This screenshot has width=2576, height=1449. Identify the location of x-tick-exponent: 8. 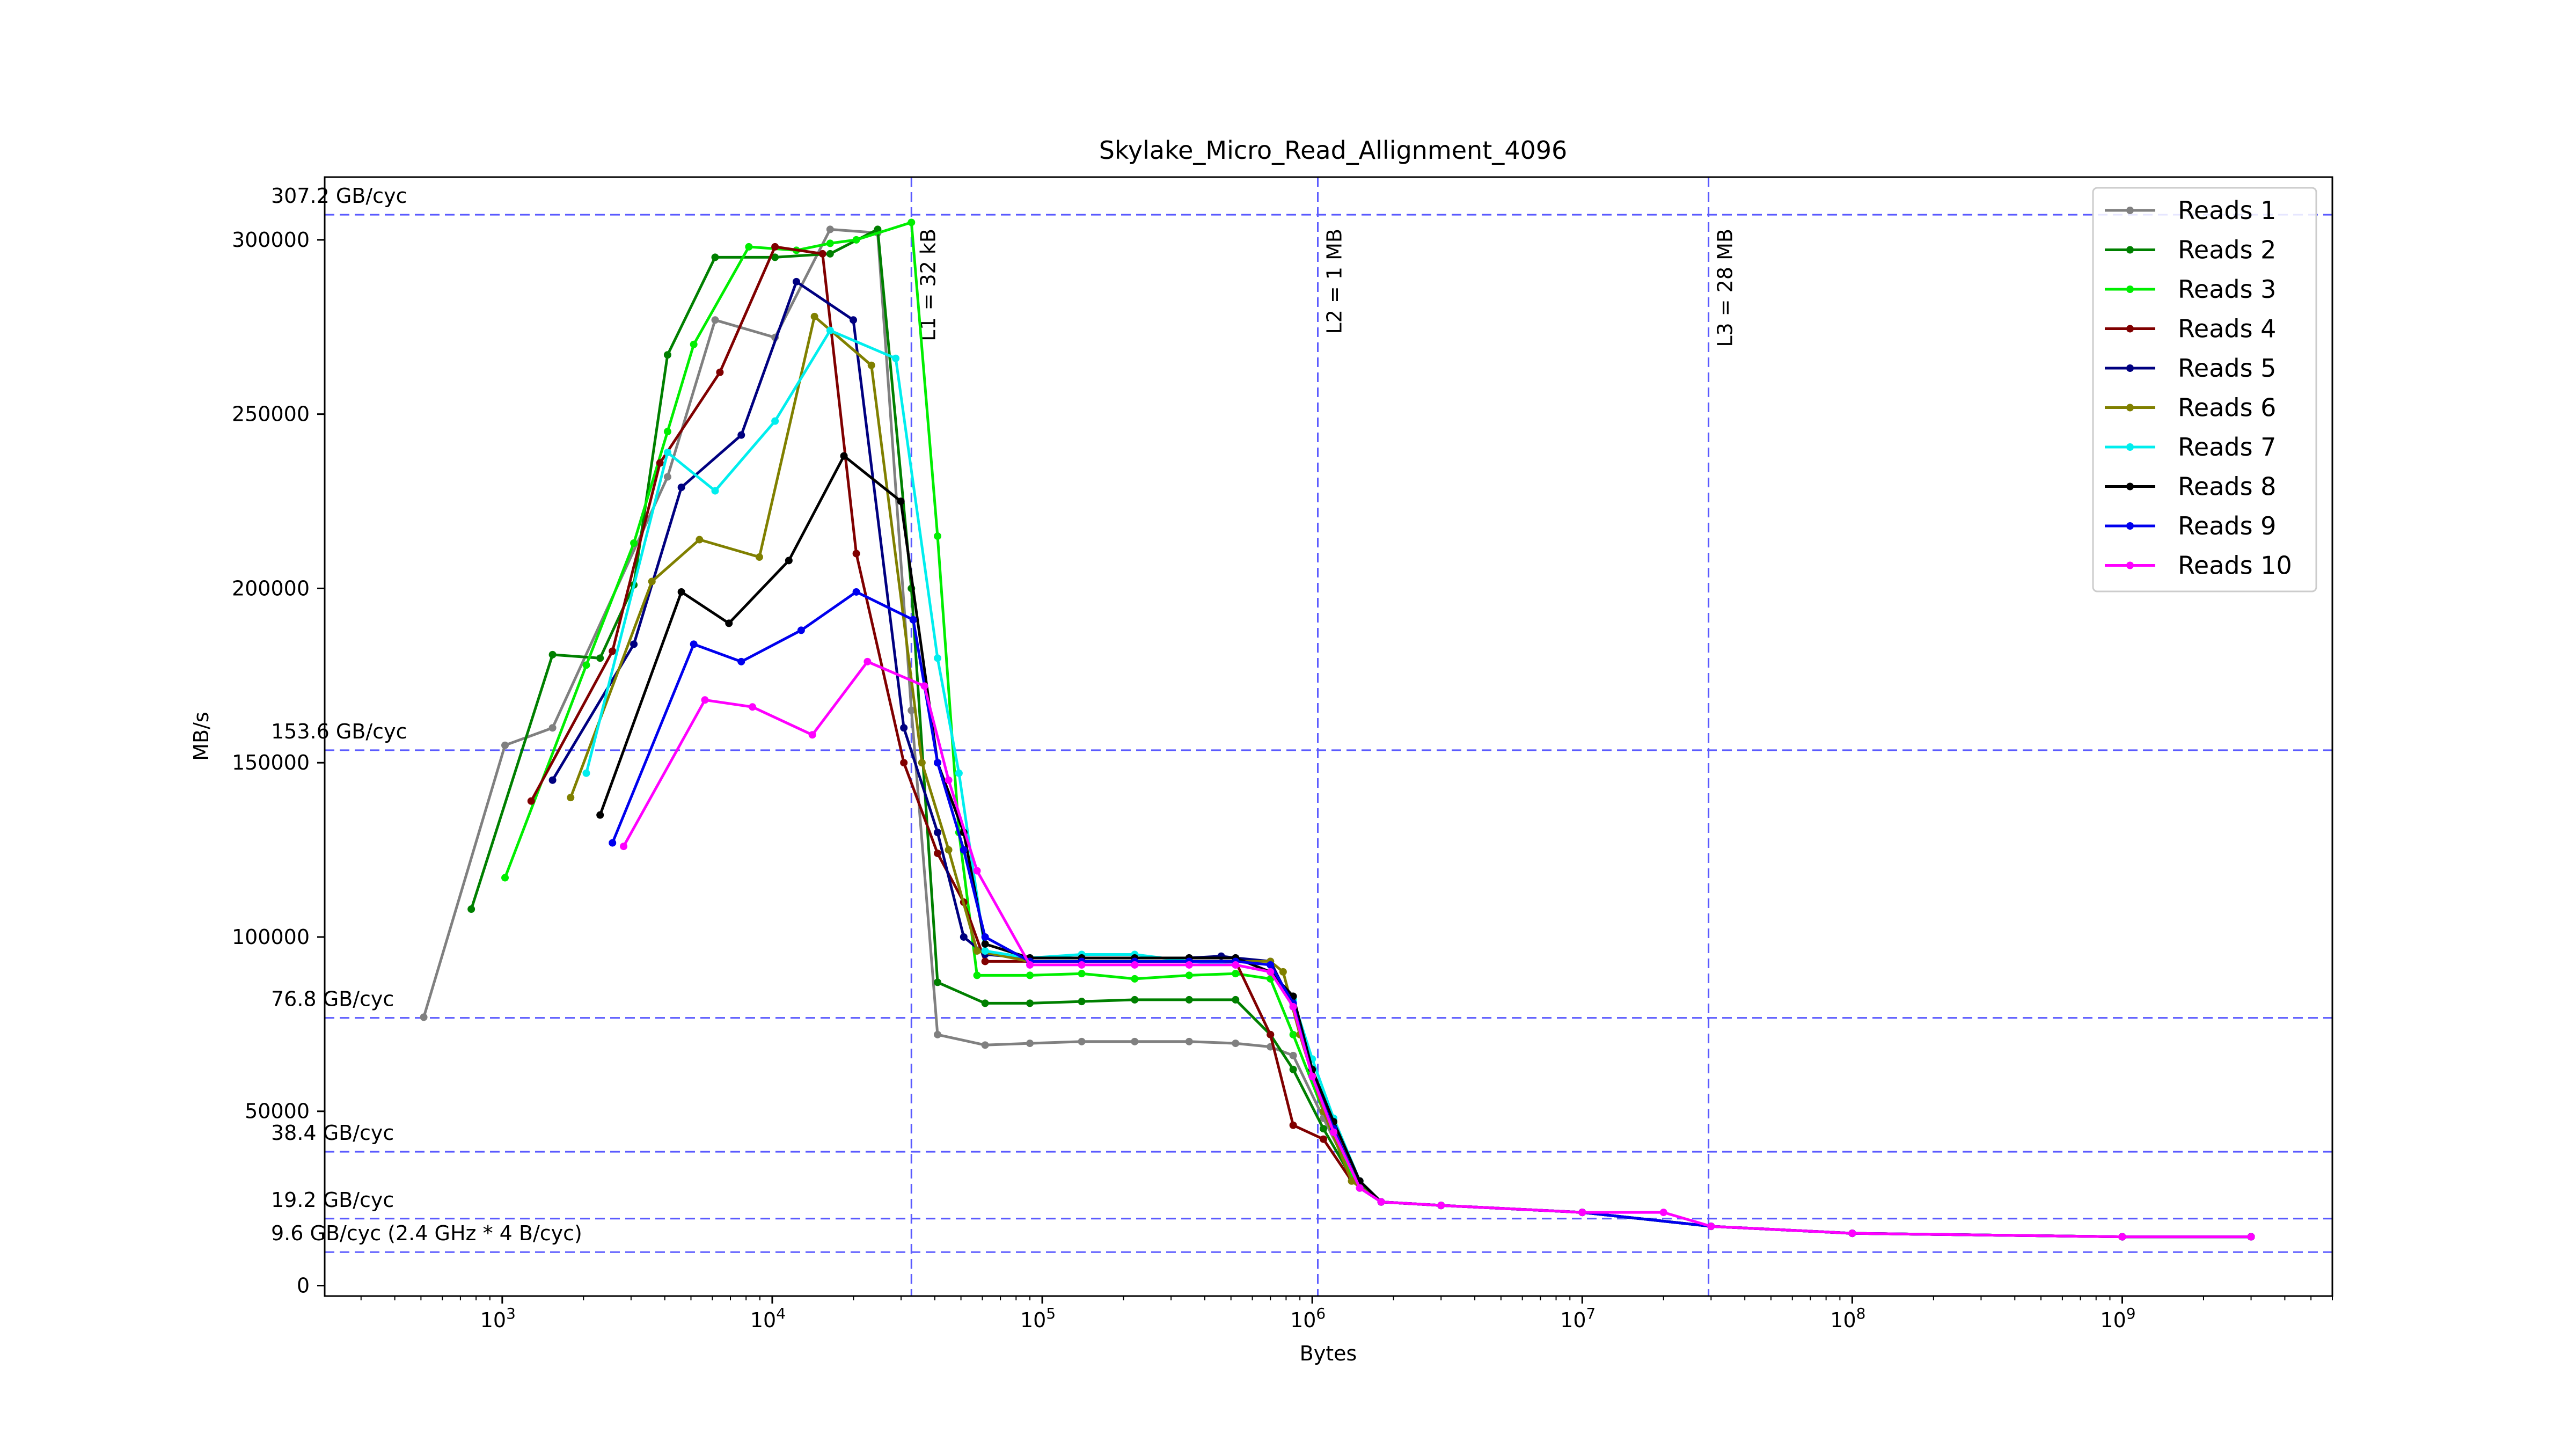
(1861, 1313).